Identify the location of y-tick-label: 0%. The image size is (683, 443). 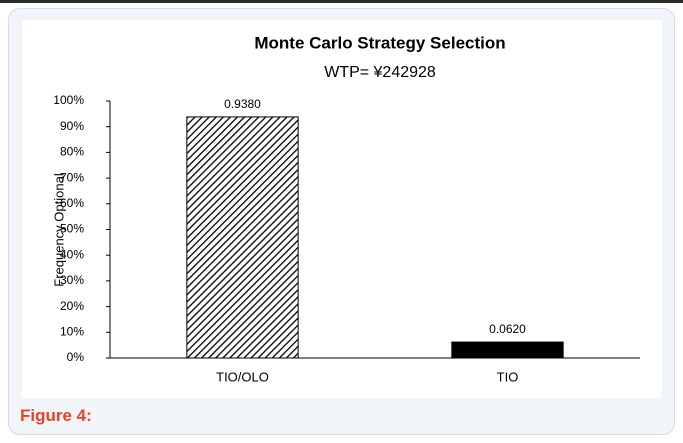
(76, 357).